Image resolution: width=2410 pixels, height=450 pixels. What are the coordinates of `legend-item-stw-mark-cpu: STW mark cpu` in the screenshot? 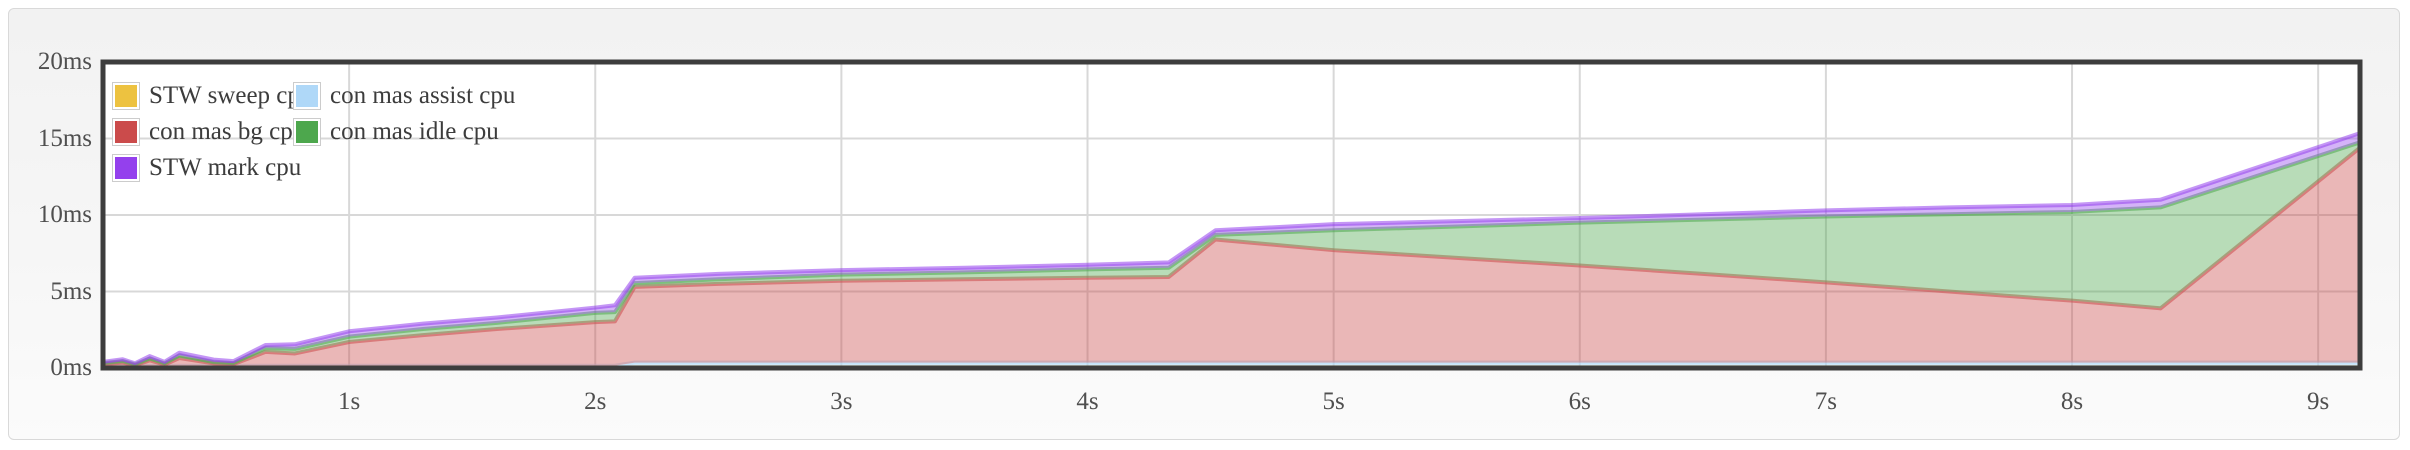 It's located at (206, 168).